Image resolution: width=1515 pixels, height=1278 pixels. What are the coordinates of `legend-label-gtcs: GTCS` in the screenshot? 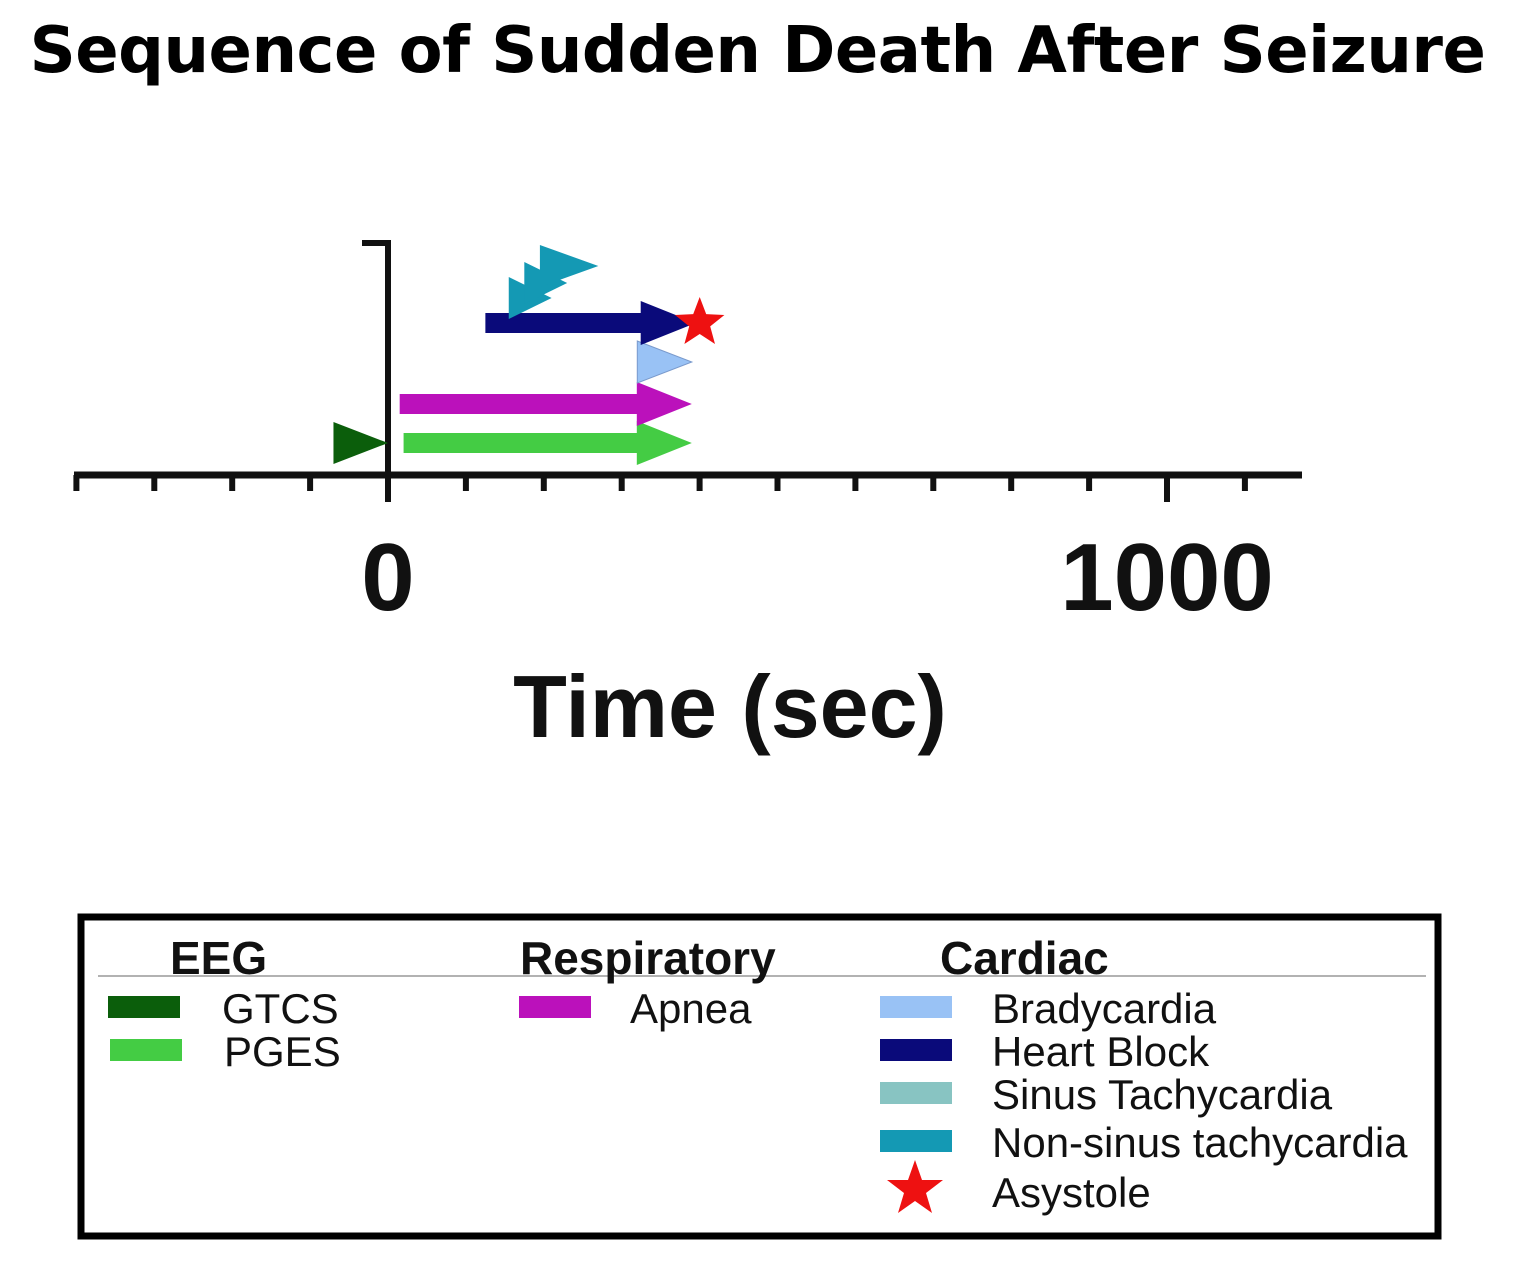 It's located at (280, 1008).